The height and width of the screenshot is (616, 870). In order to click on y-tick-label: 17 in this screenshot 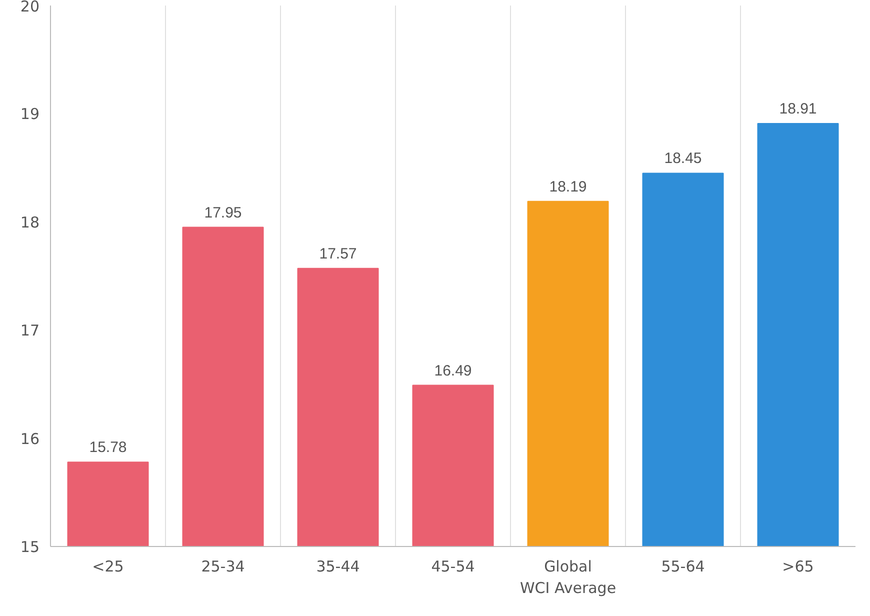, I will do `click(30, 331)`.